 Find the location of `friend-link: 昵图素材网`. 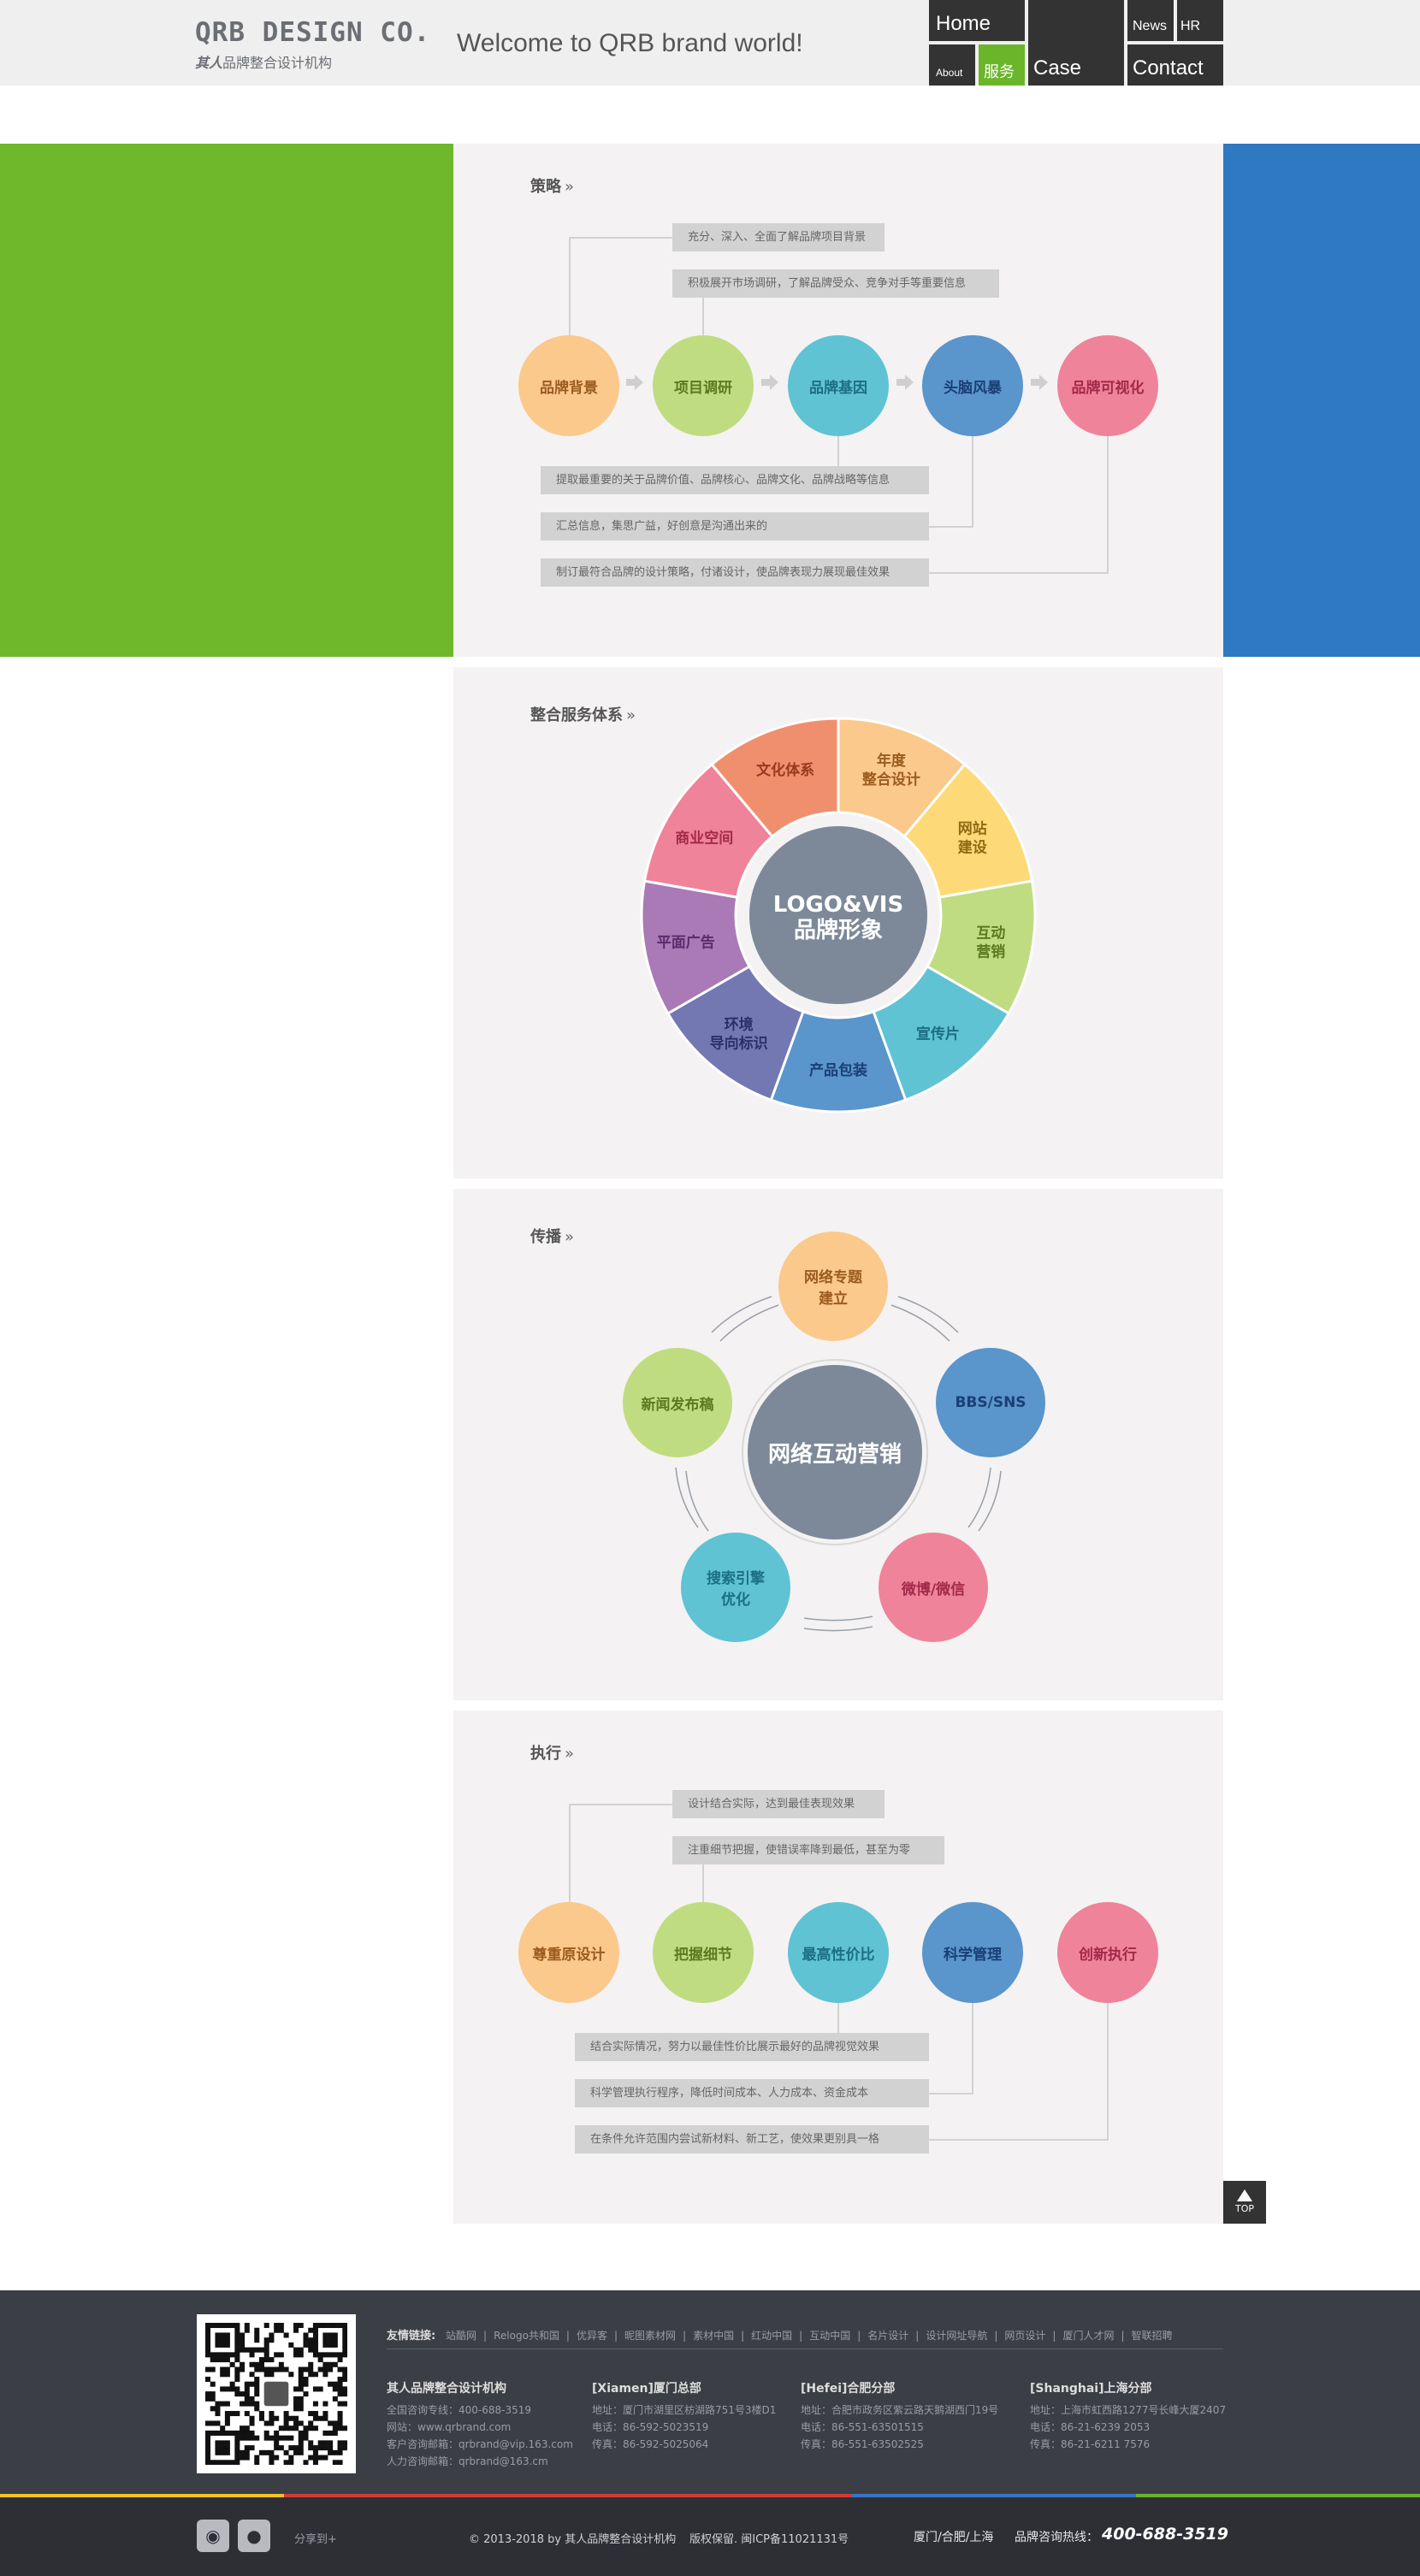

friend-link: 昵图素材网 is located at coordinates (650, 2336).